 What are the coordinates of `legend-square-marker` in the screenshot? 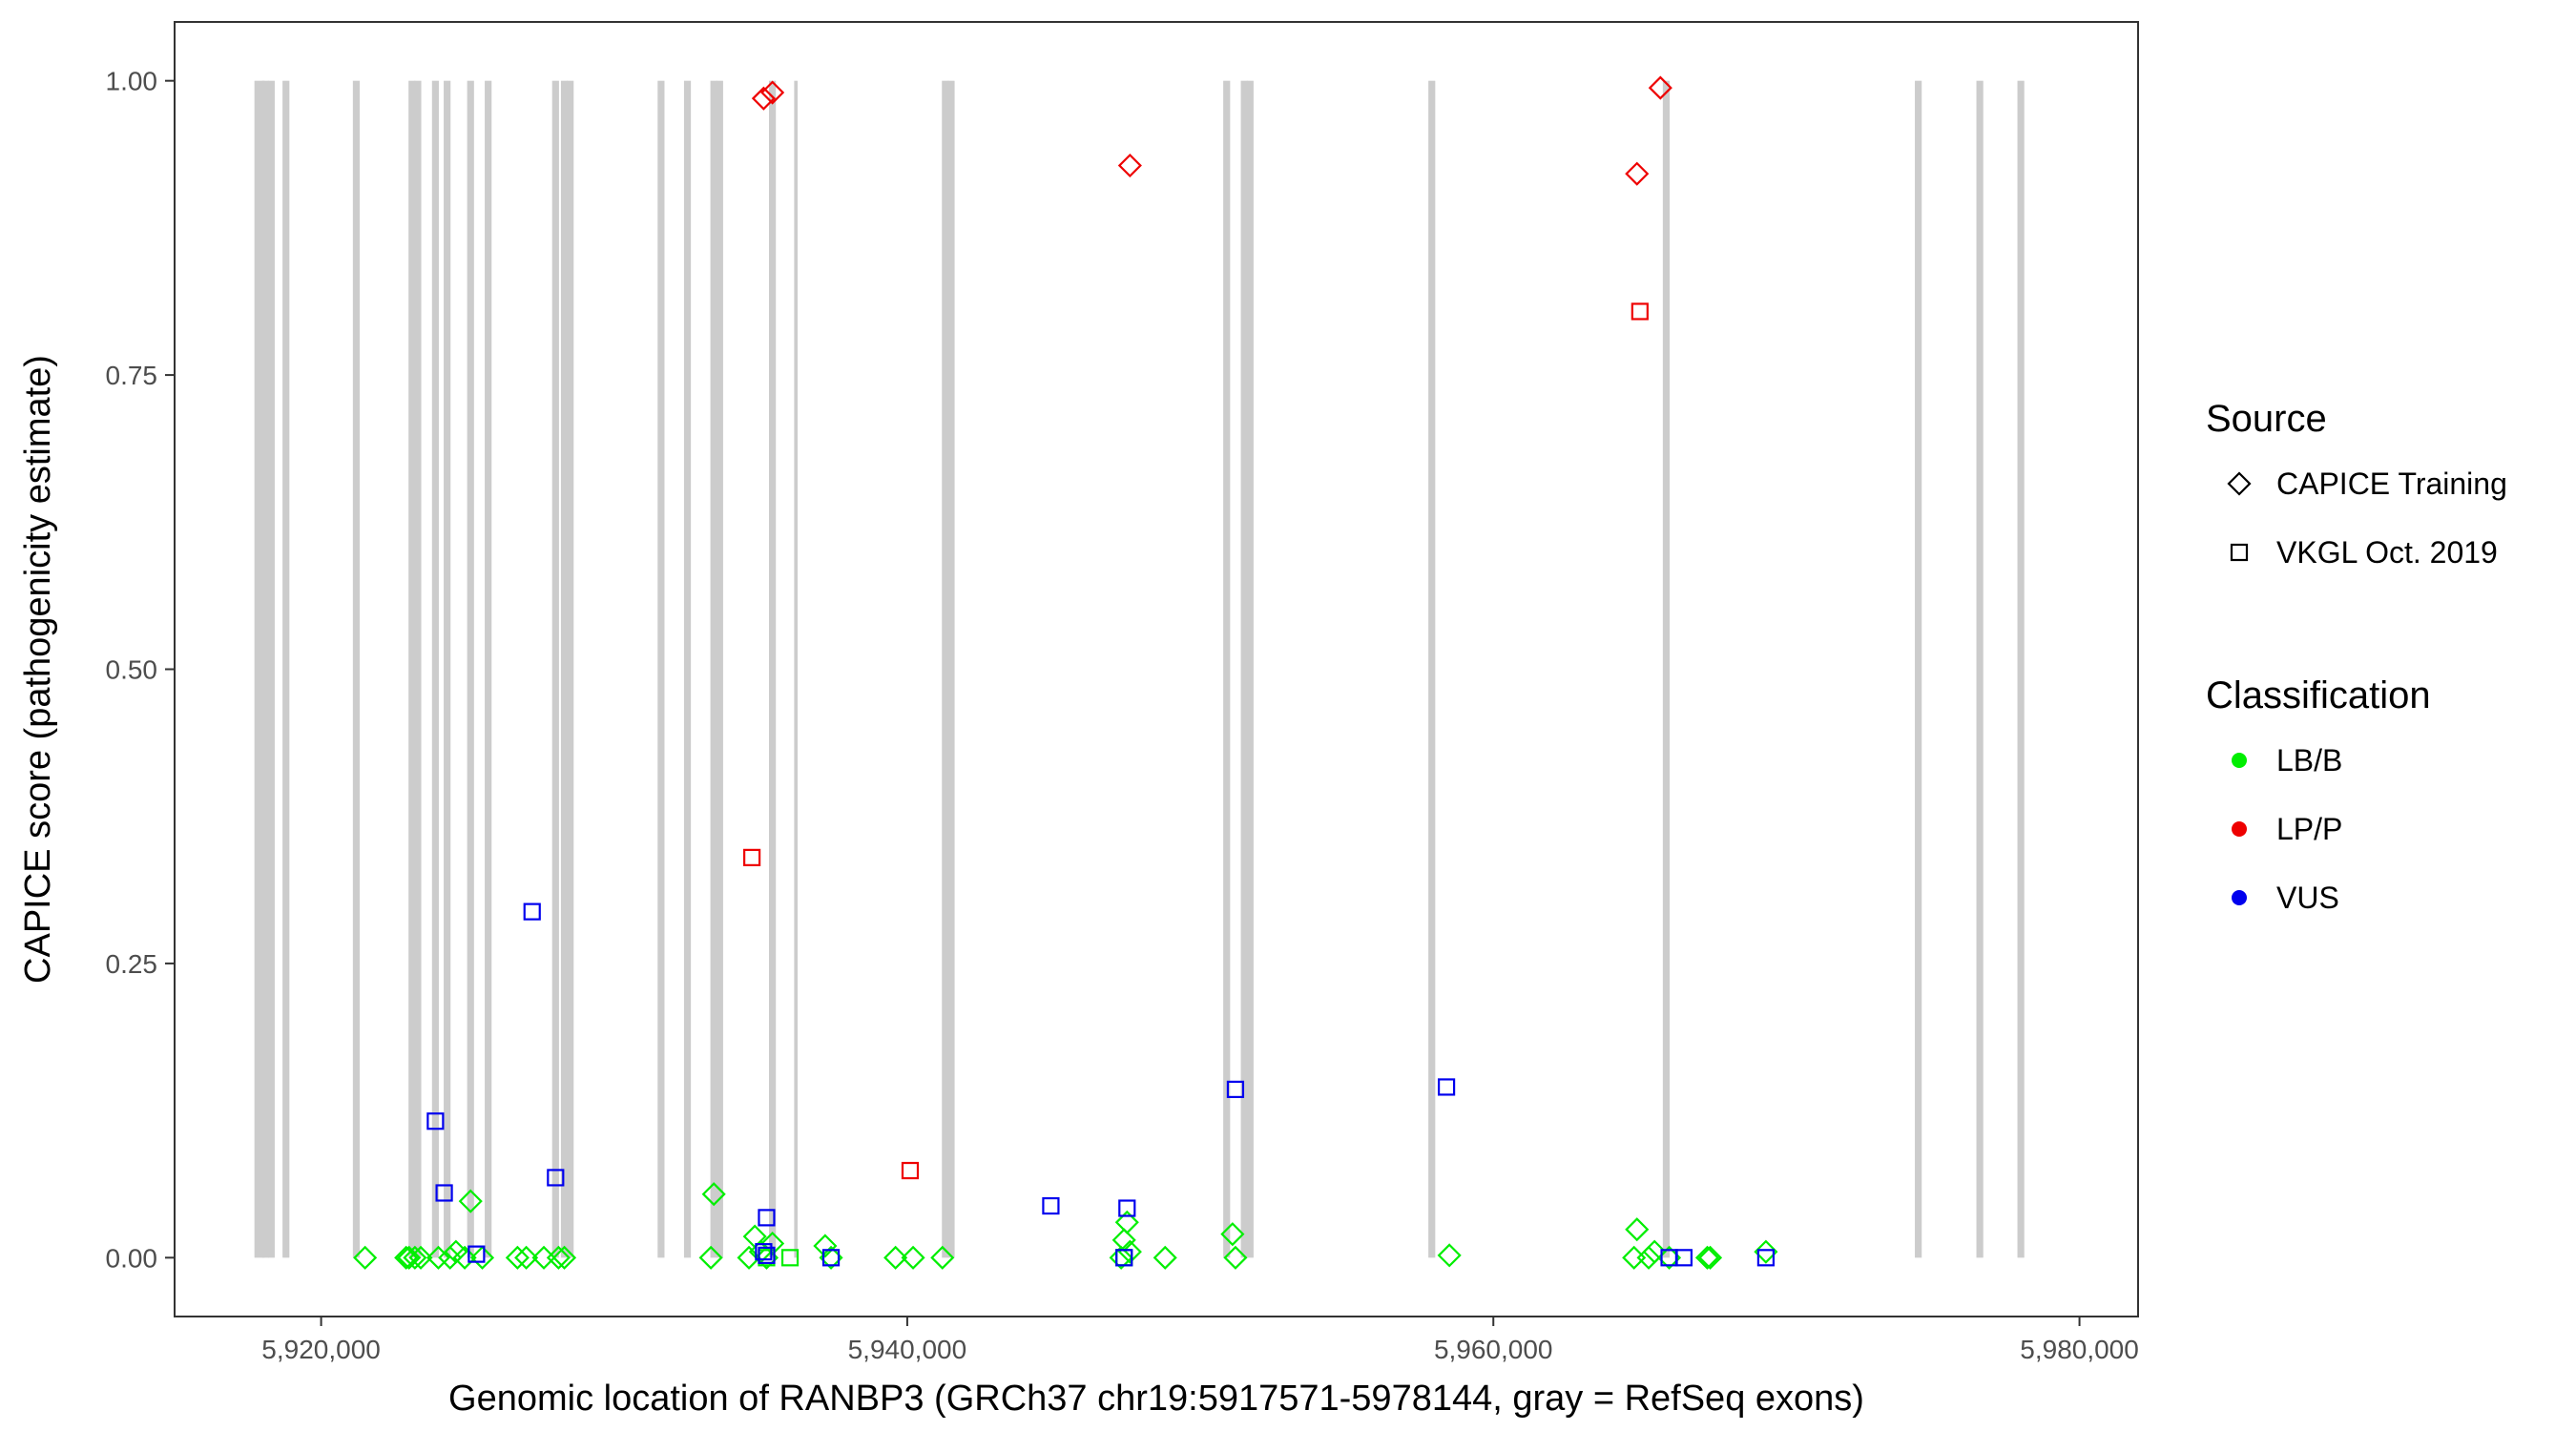 It's located at (2239, 552).